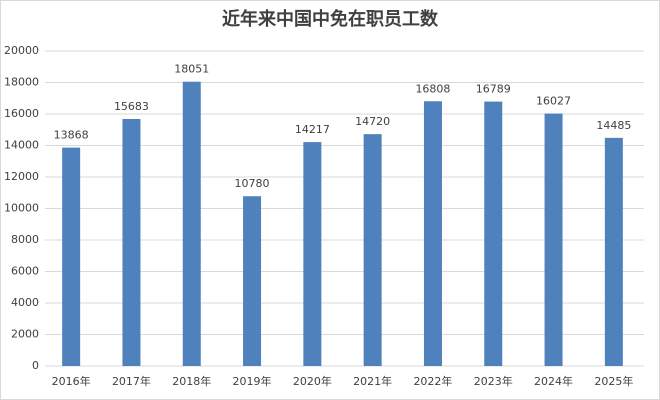  I want to click on y-tick-label: 6000, so click(25, 271).